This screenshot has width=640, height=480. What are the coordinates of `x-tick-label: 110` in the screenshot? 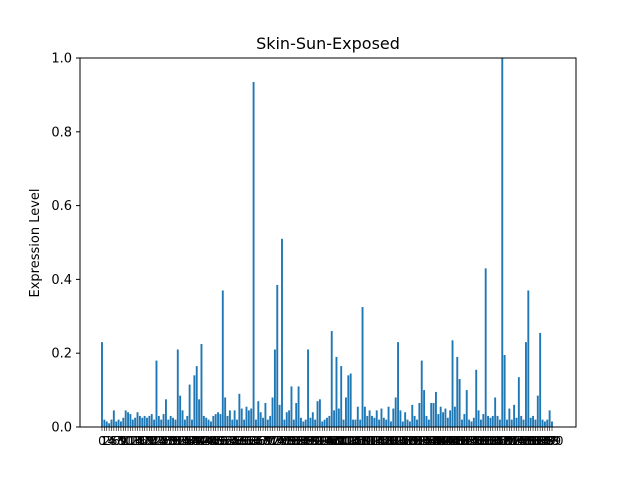 It's located at (362, 441).